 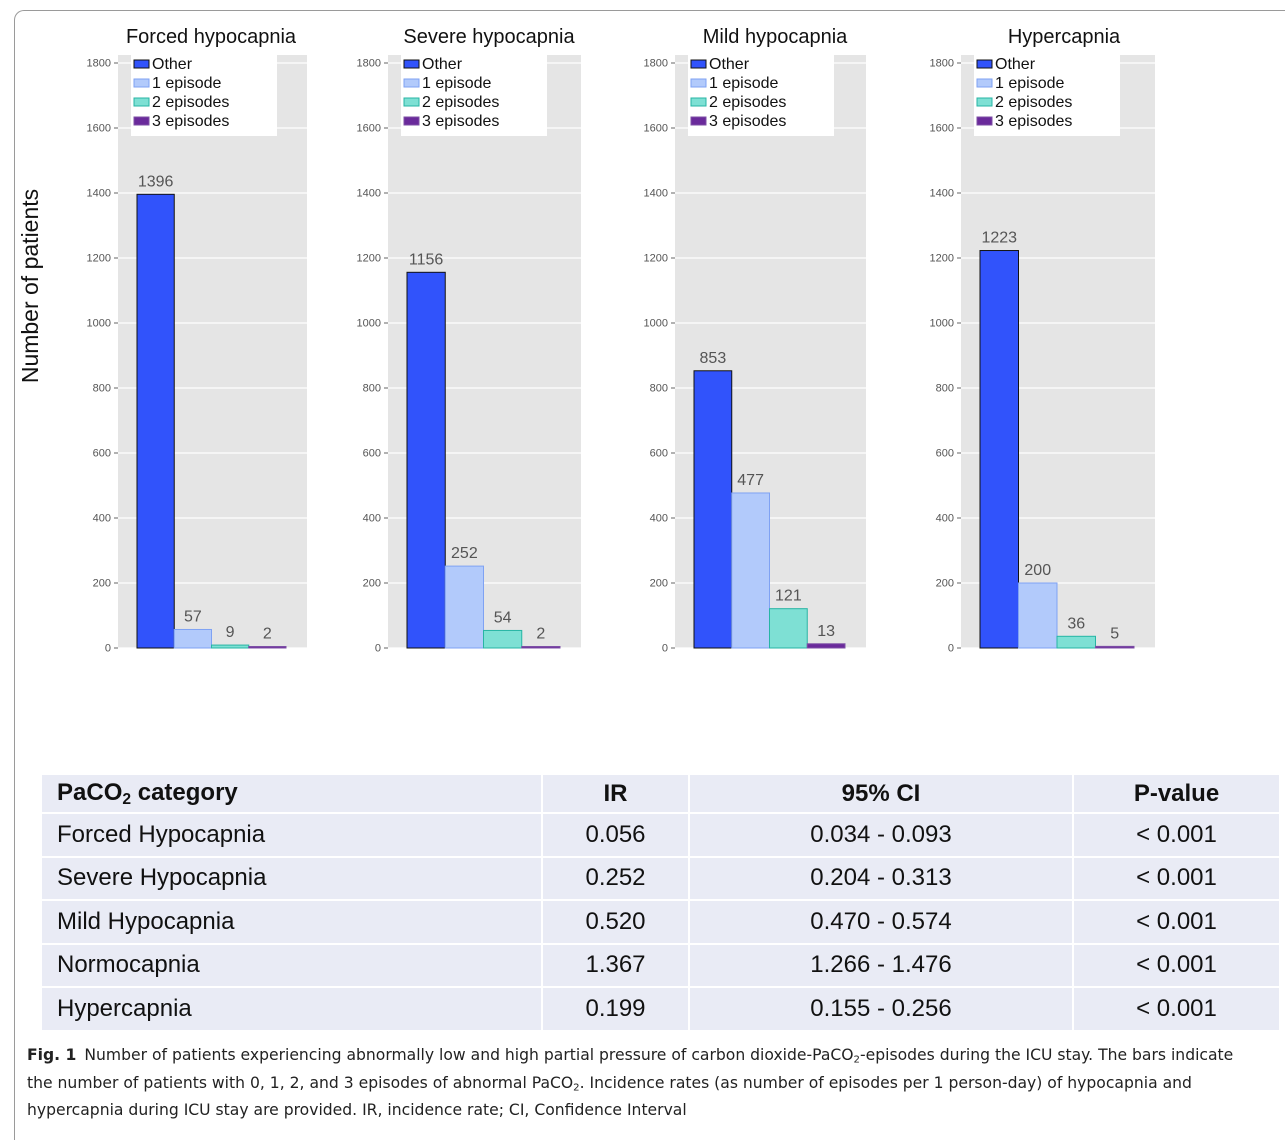 What do you see at coordinates (881, 922) in the screenshot?
I see `cell-ci: 0.470 - 0.574` at bounding box center [881, 922].